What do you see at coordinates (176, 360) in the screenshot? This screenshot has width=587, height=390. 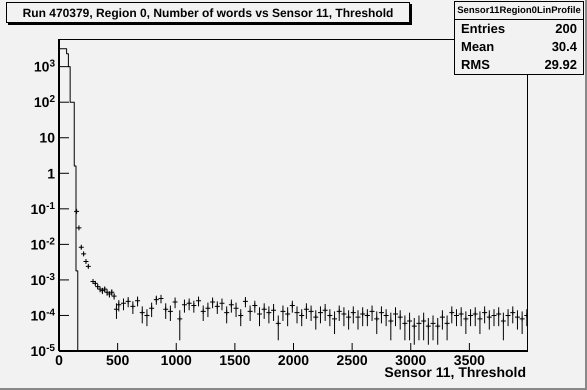 I see `x-tick-label: 1000` at bounding box center [176, 360].